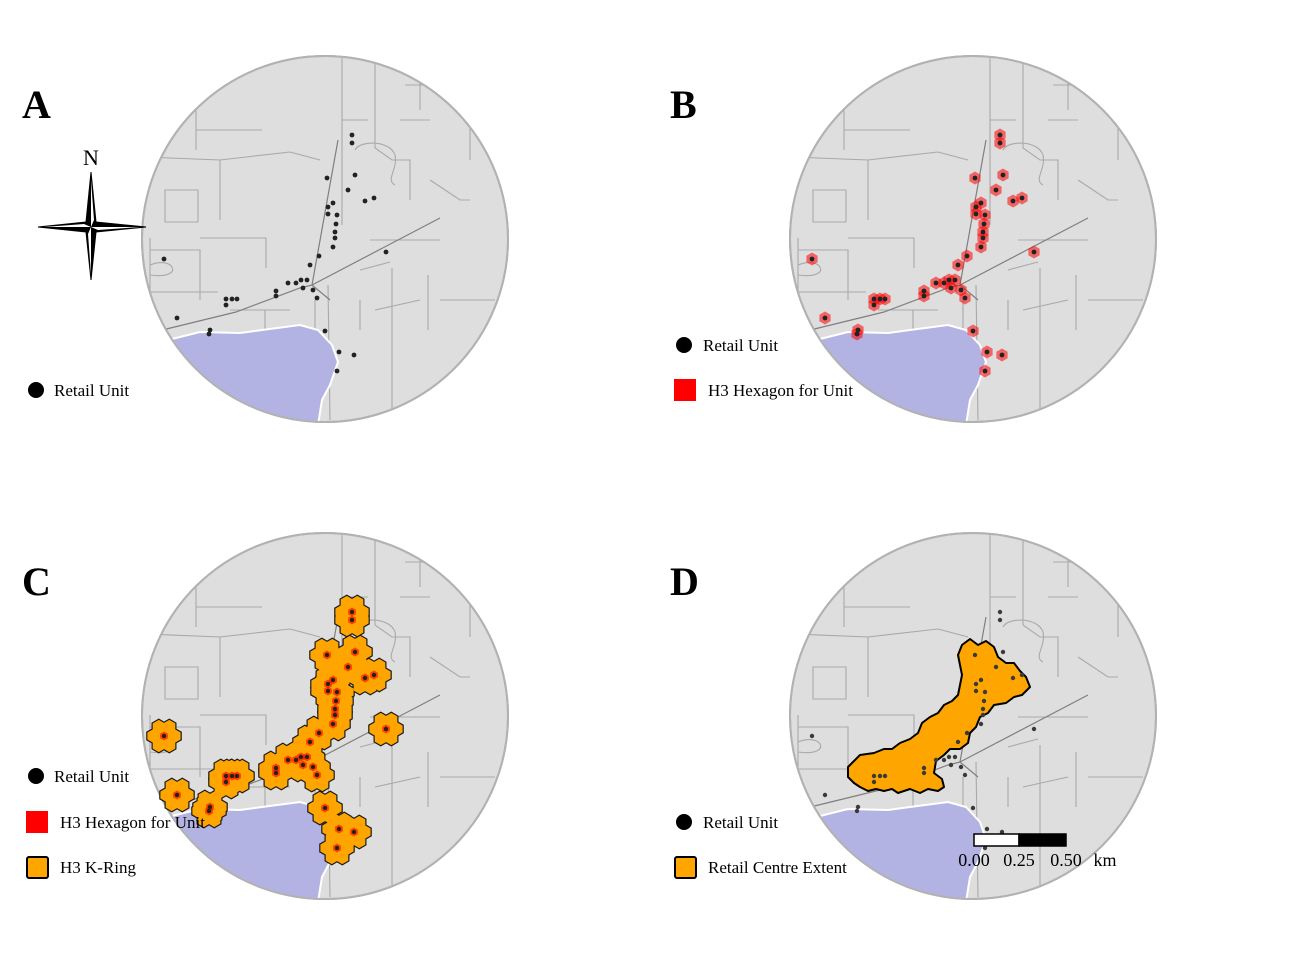 The height and width of the screenshot is (954, 1297). I want to click on map-legend: Retail Unit Retail Centre Extent, so click(760, 846).